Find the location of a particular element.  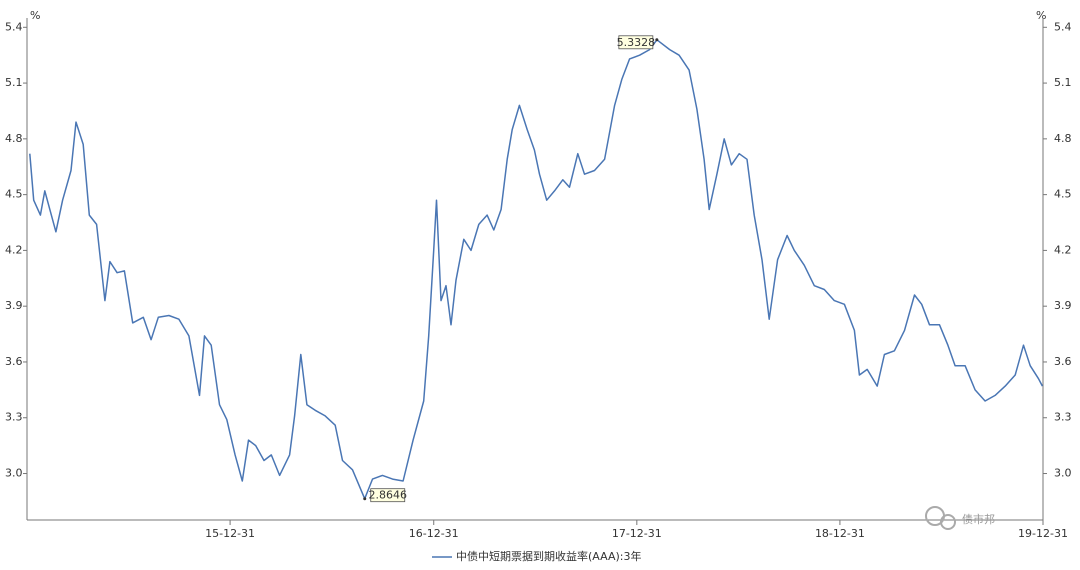

y2-tick-label: 3.3 is located at coordinates (1063, 417).